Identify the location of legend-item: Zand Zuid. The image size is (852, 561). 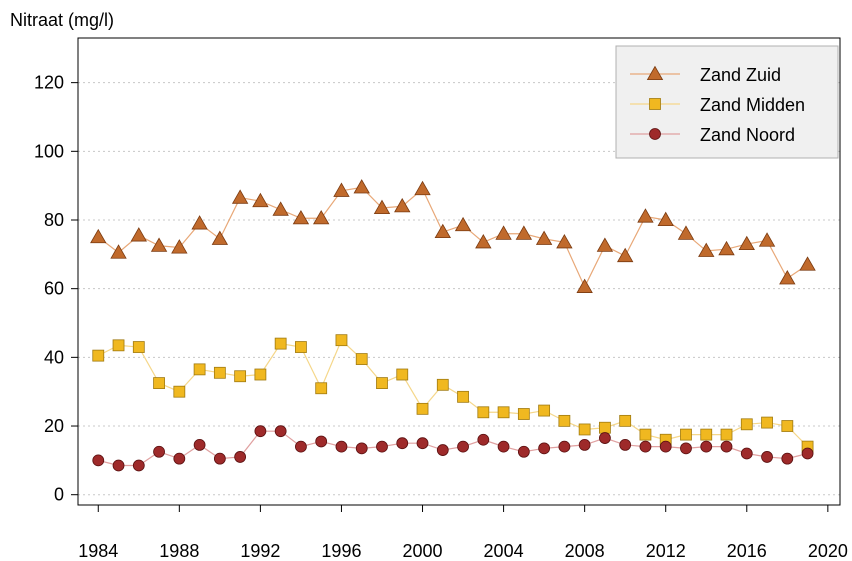
(705, 75).